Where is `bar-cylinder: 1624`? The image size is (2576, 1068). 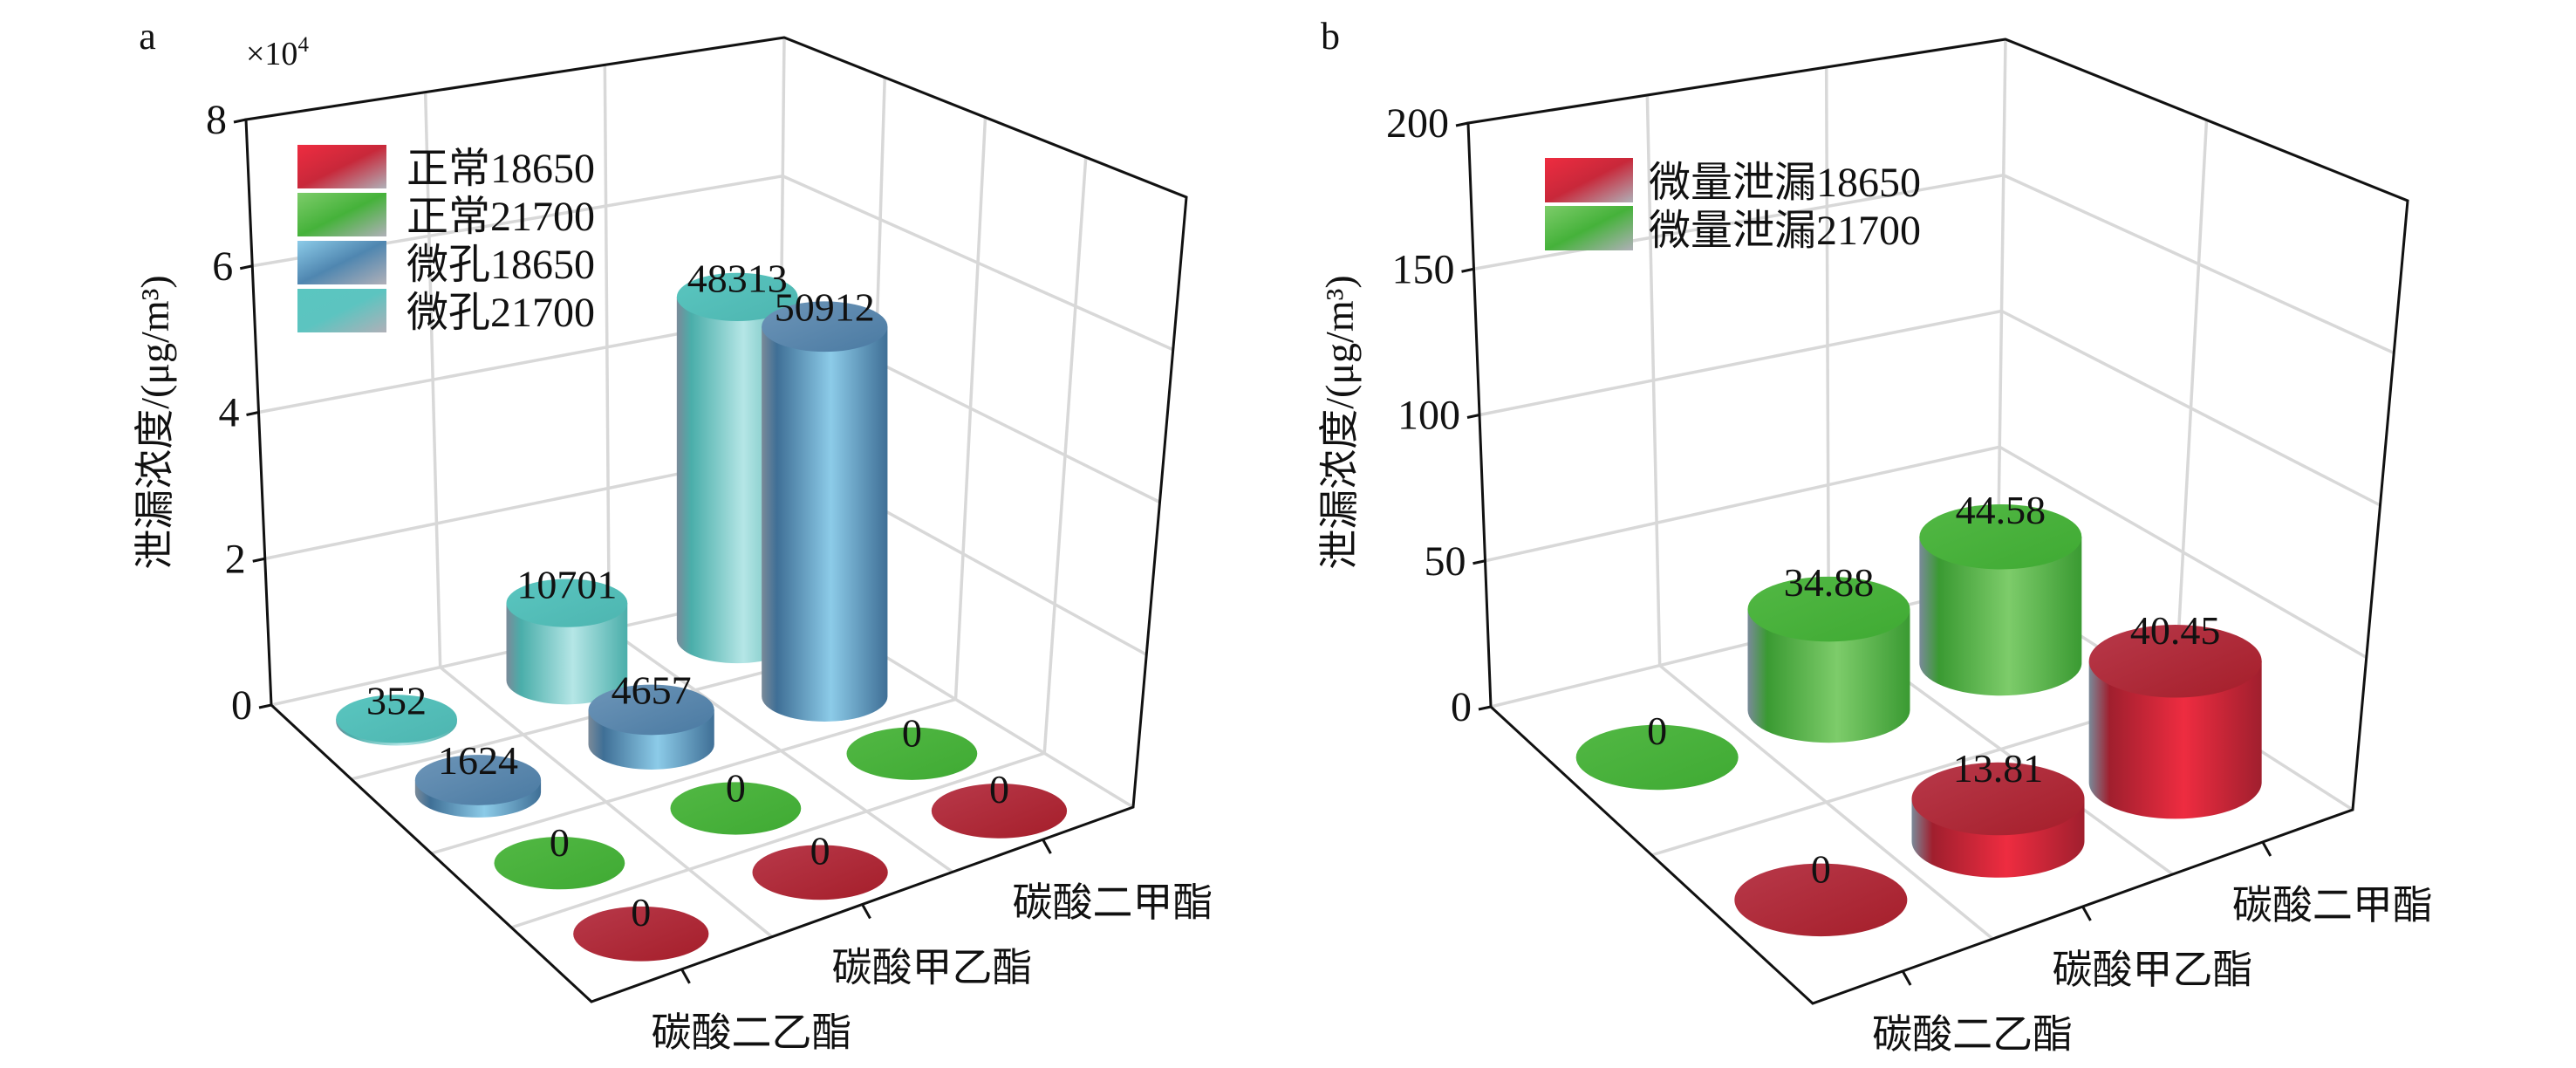 bar-cylinder: 1624 is located at coordinates (478, 778).